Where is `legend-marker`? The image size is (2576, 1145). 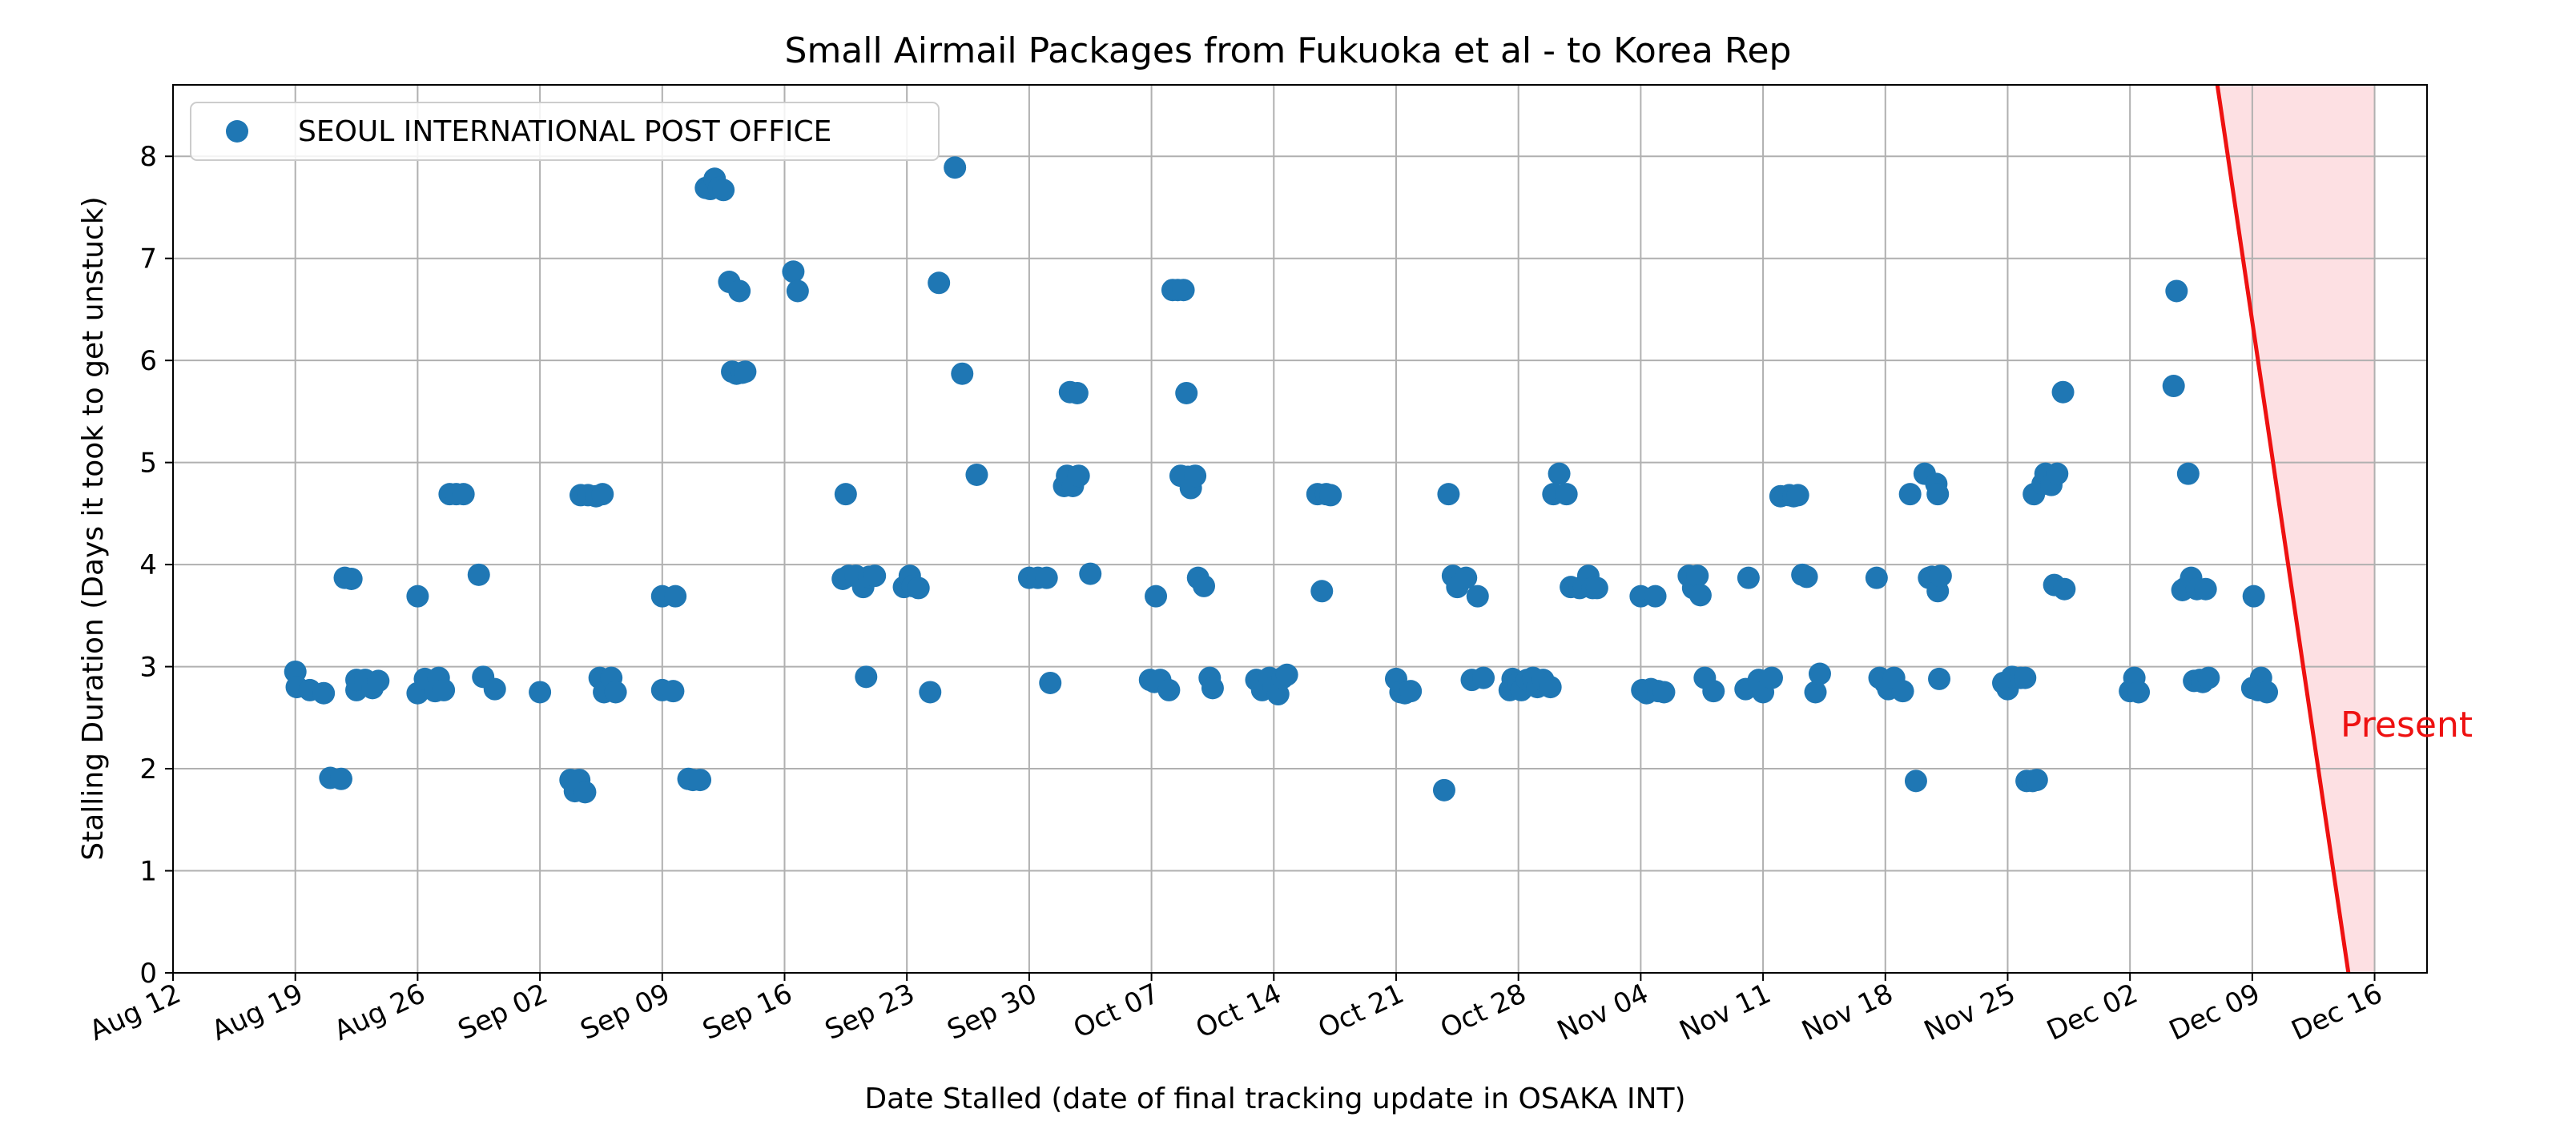
legend-marker is located at coordinates (237, 131).